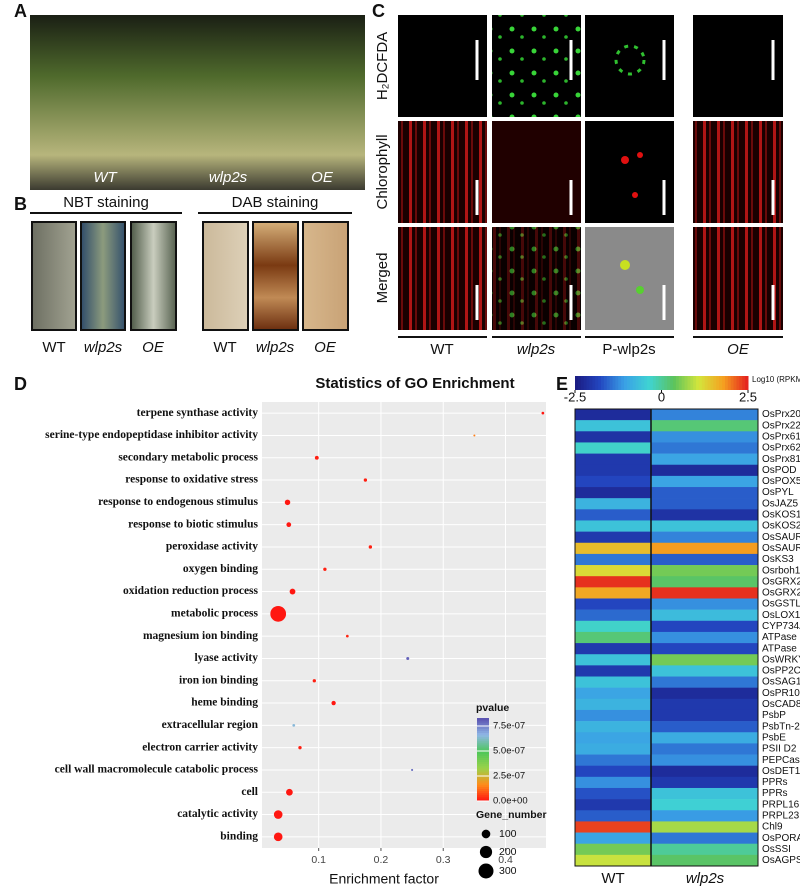 This screenshot has height=889, width=800. I want to click on row-label: Osrboh1, so click(781, 570).